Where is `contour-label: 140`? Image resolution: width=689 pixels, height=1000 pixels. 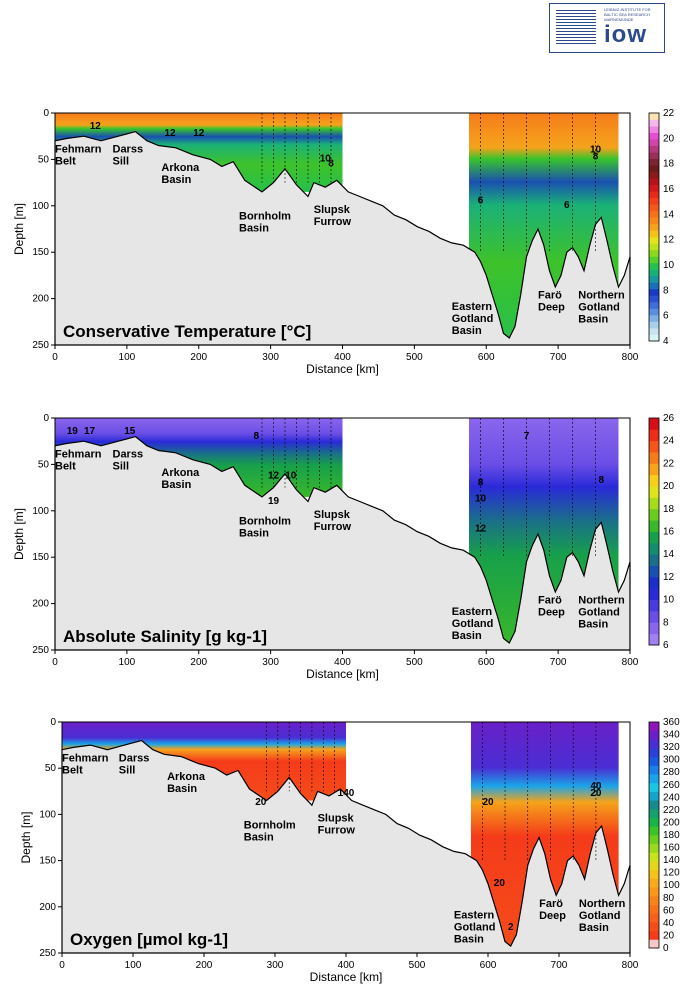
contour-label: 140 is located at coordinates (346, 793).